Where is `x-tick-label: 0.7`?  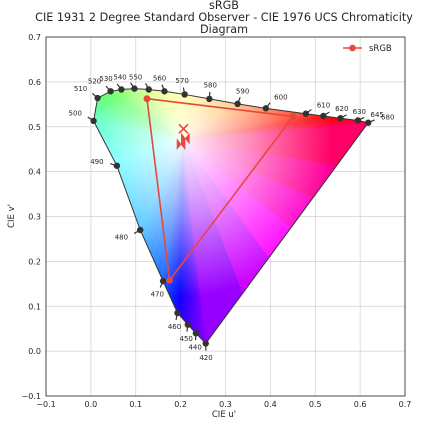
x-tick-label: 0.7 is located at coordinates (405, 404).